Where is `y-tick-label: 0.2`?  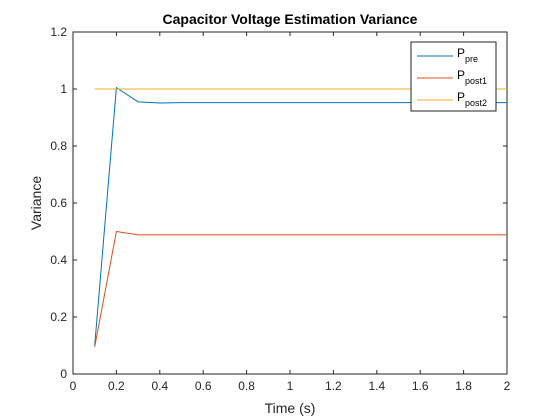
y-tick-label: 0.2 is located at coordinates (58, 317).